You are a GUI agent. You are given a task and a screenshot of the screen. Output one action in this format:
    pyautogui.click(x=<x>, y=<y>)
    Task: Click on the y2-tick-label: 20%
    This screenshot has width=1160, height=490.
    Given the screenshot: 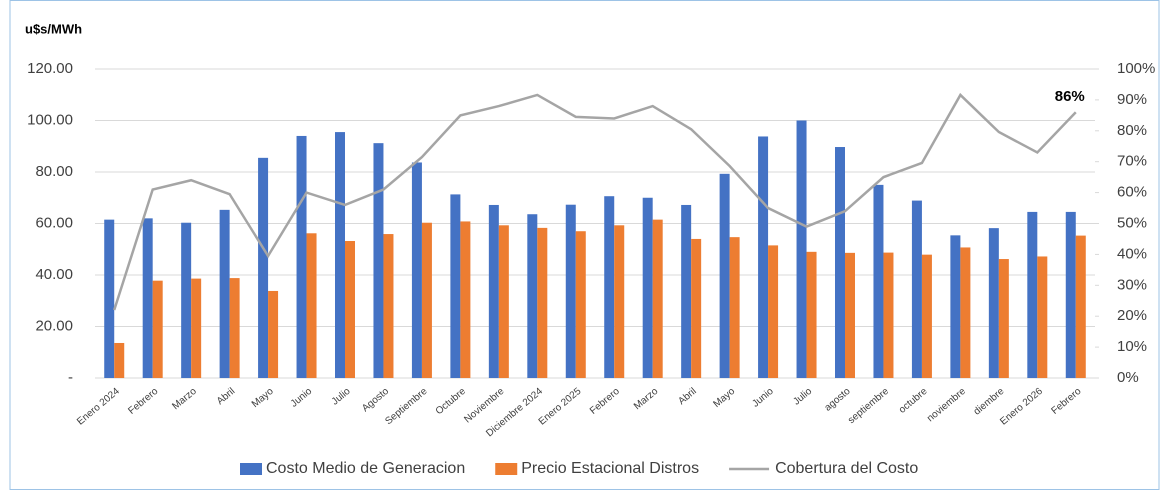 What is the action you would take?
    pyautogui.click(x=1132, y=315)
    